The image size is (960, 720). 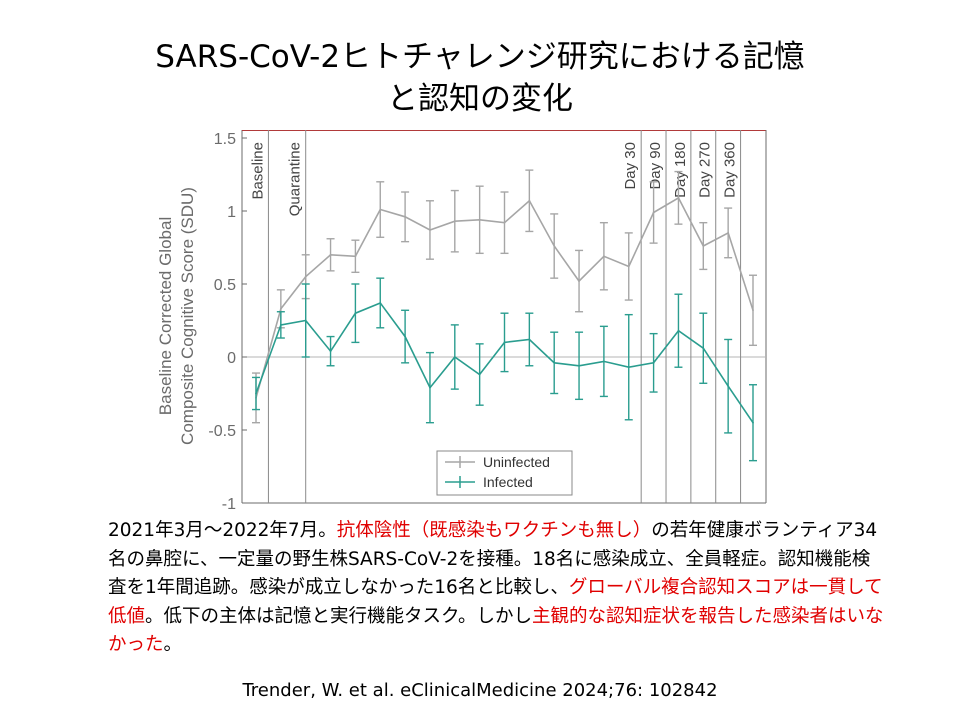 I want to click on title-line-1: SARS-CoV-2ヒトチャレンジ研究における記憶, so click(x=480, y=57).